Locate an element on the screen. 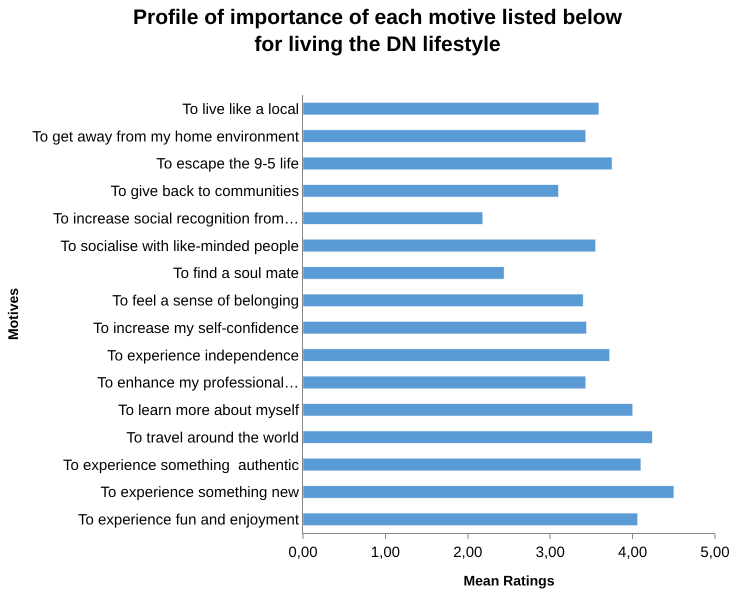  y-tick-label: To learn more about myself is located at coordinates (209, 411).